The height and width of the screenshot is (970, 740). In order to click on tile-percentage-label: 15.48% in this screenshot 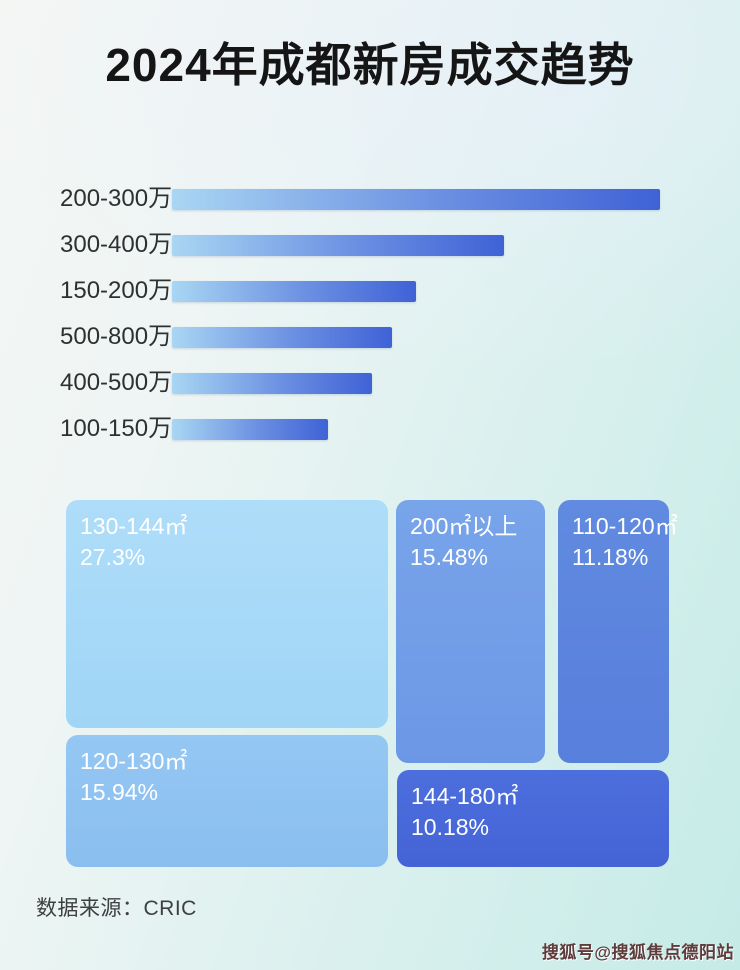, I will do `click(449, 557)`.